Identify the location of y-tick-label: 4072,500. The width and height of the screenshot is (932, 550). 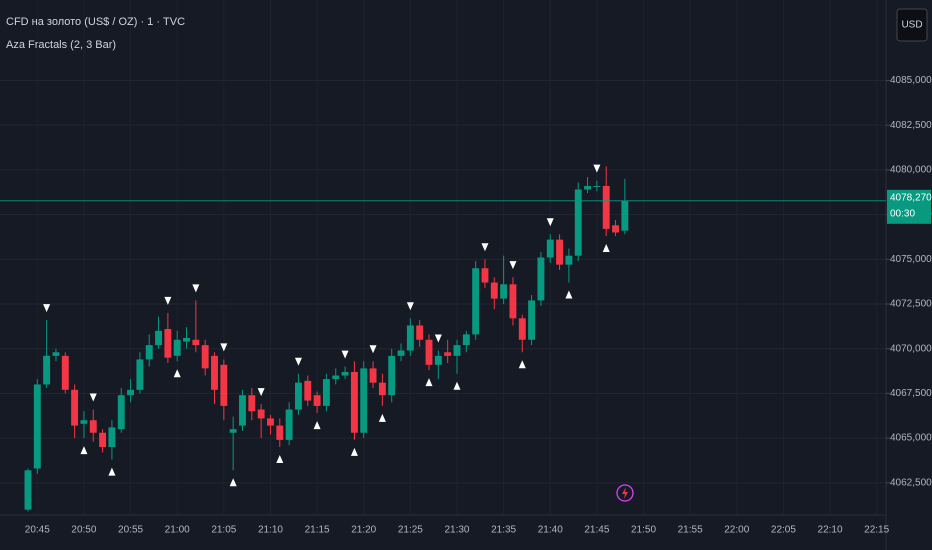
(911, 304).